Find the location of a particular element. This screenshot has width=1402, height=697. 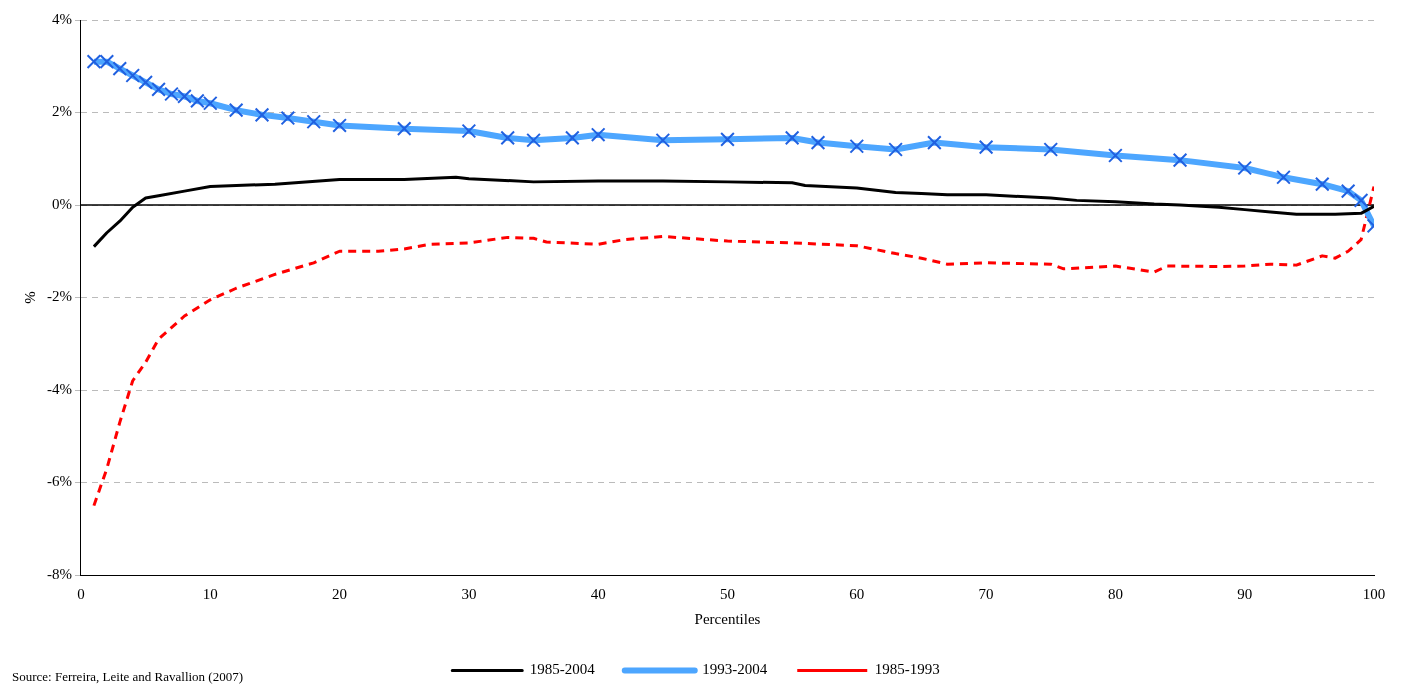

x-tick-label: 20 is located at coordinates (340, 593).